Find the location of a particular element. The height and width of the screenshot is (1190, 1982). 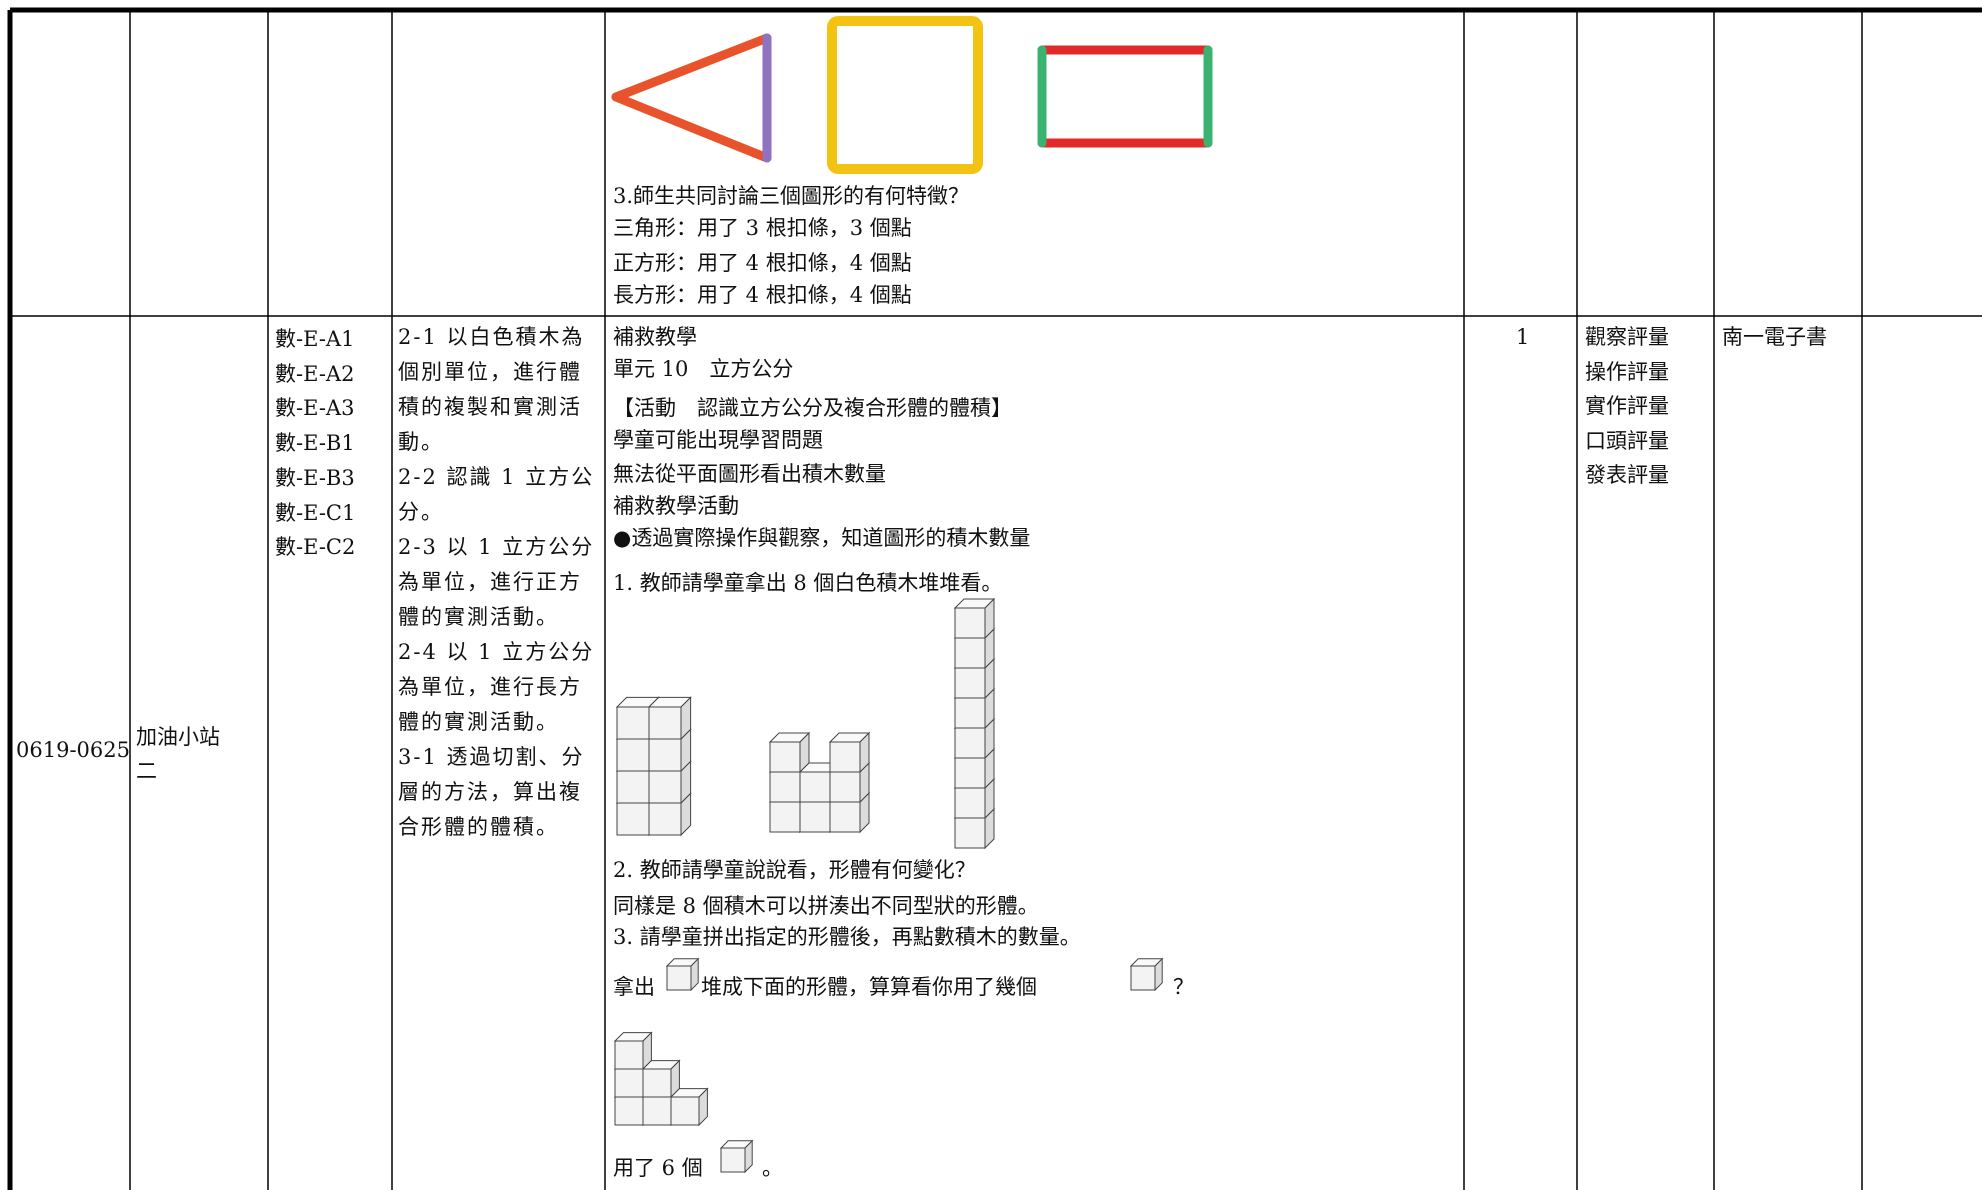

objective: 2-3 以 1 立方公分為單位，進行正方體的實測活動。 is located at coordinates (496, 582).